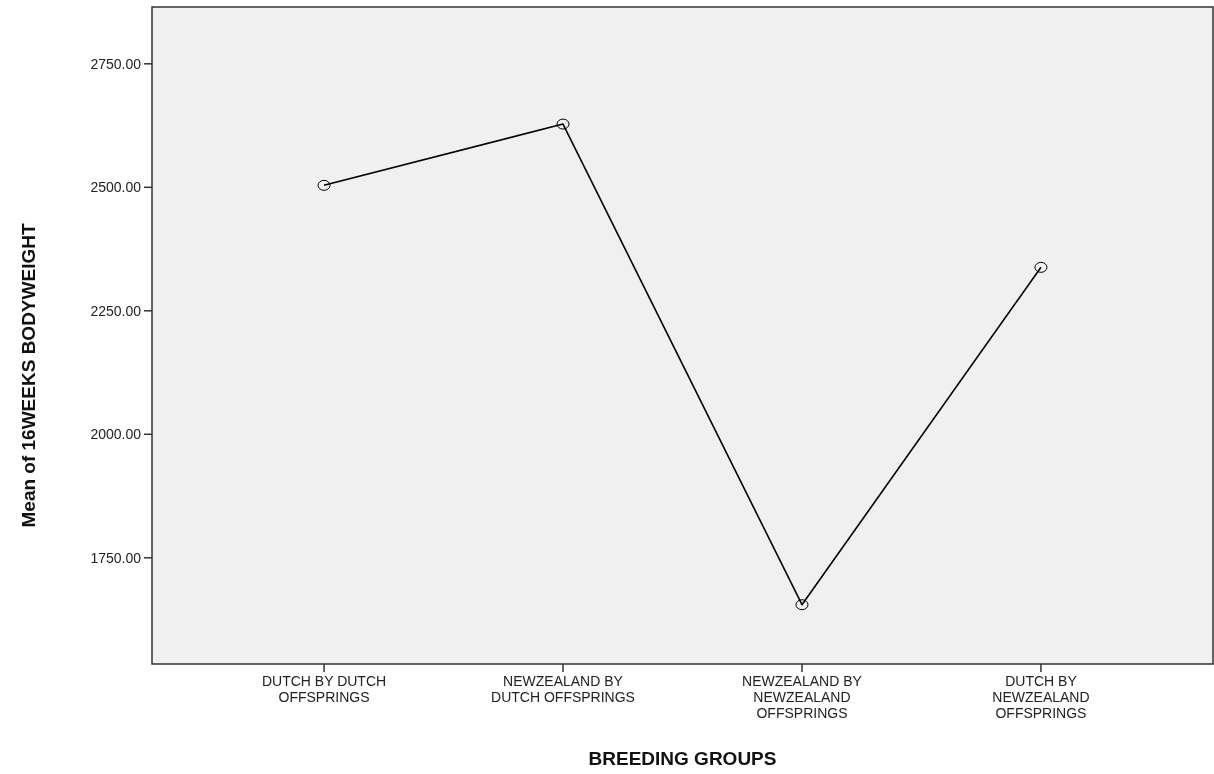 This screenshot has height=774, width=1214. I want to click on y-tick-label: 2000.00, so click(116, 434).